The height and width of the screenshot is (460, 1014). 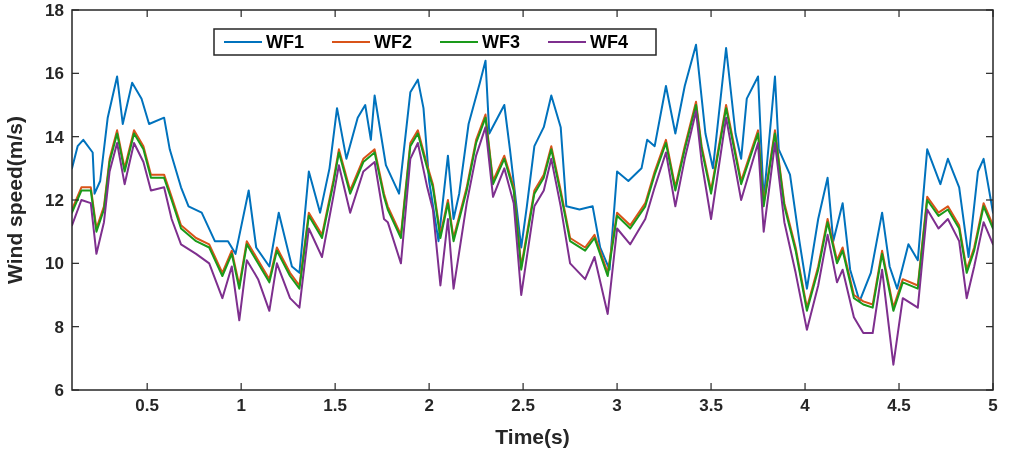 What do you see at coordinates (59, 327) in the screenshot?
I see `y-tick-label: 8` at bounding box center [59, 327].